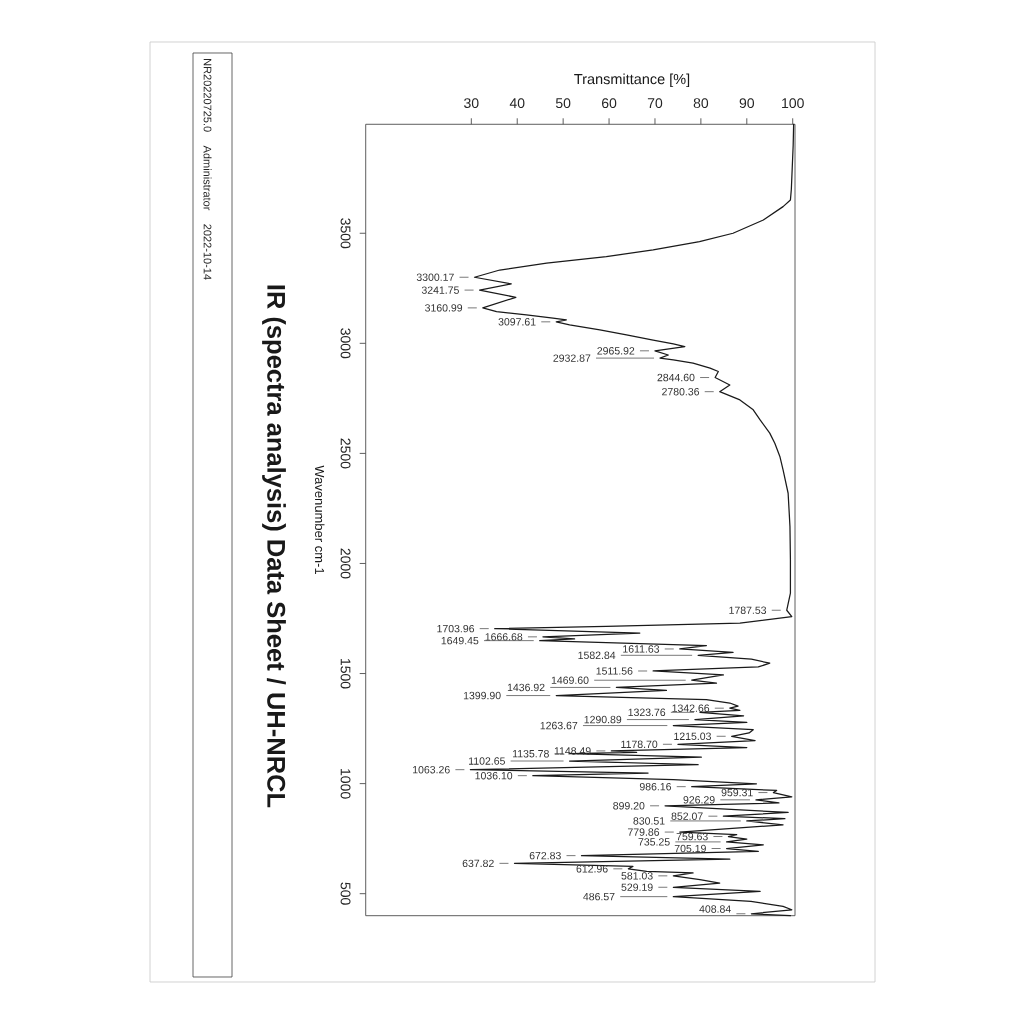 Image resolution: width=1024 pixels, height=1024 pixels. What do you see at coordinates (460, 640) in the screenshot?
I see `annotation: 1649.45` at bounding box center [460, 640].